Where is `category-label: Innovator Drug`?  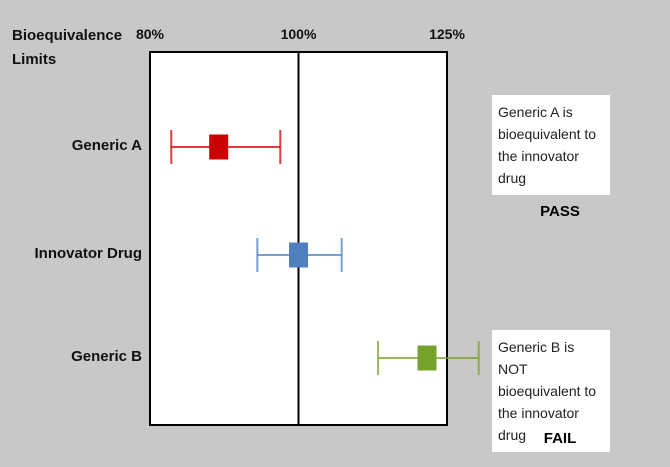 category-label: Innovator Drug is located at coordinates (88, 253).